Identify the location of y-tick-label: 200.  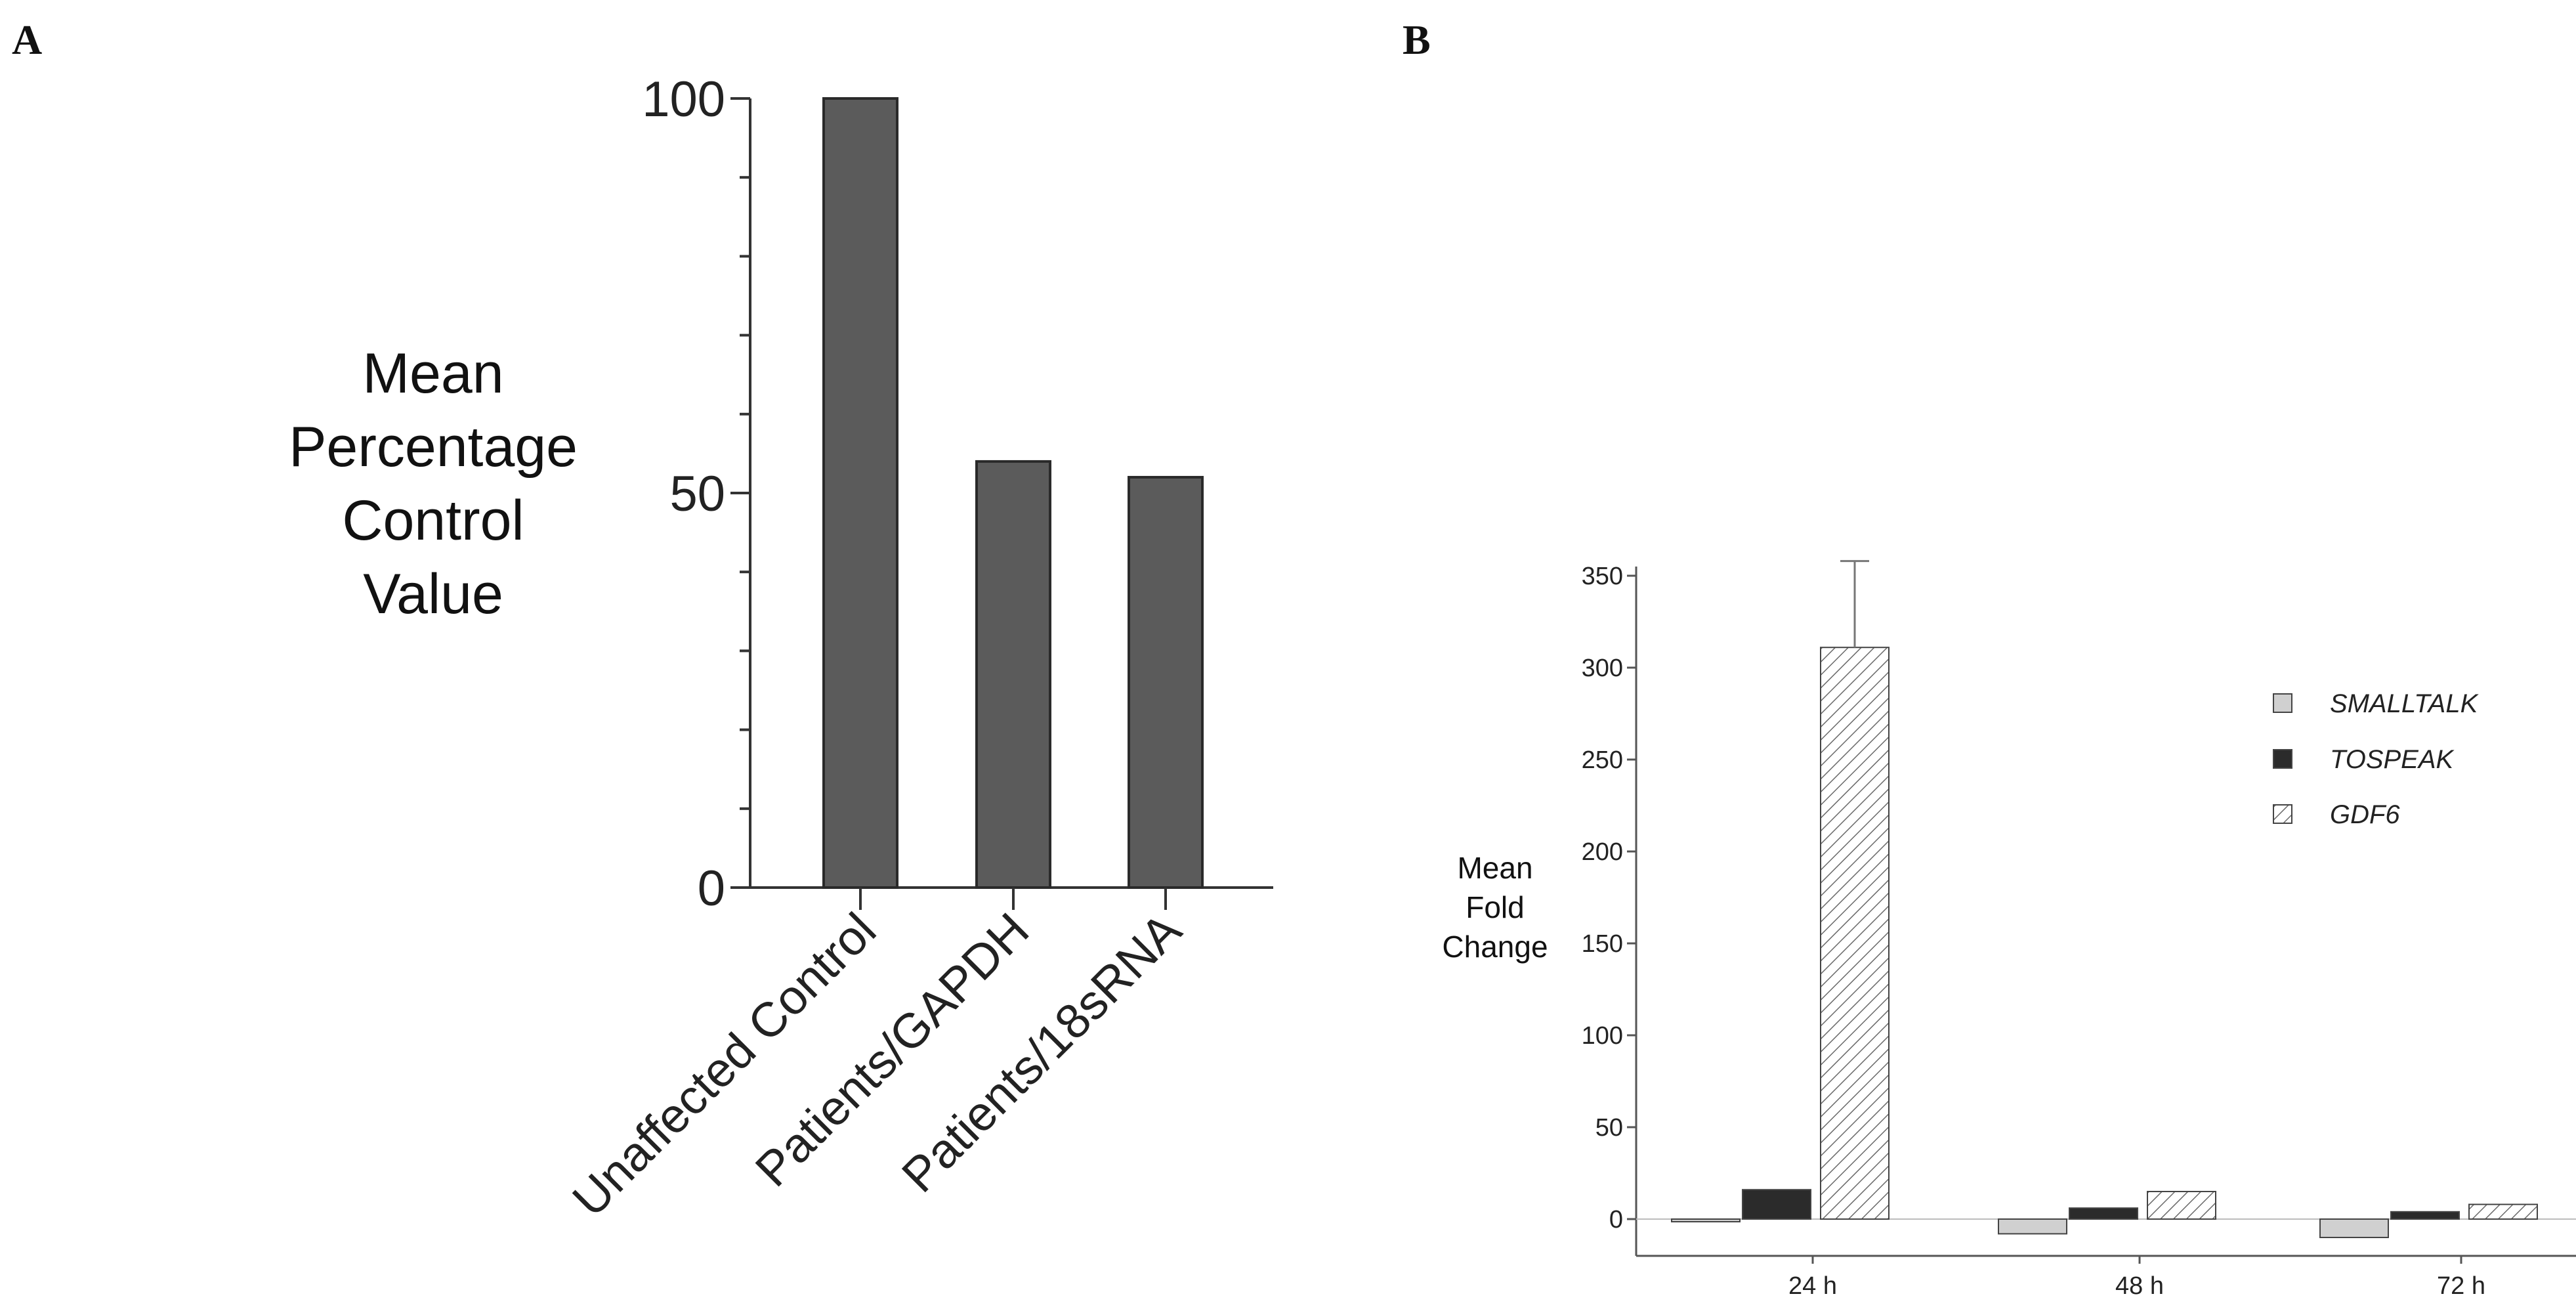
(1602, 852).